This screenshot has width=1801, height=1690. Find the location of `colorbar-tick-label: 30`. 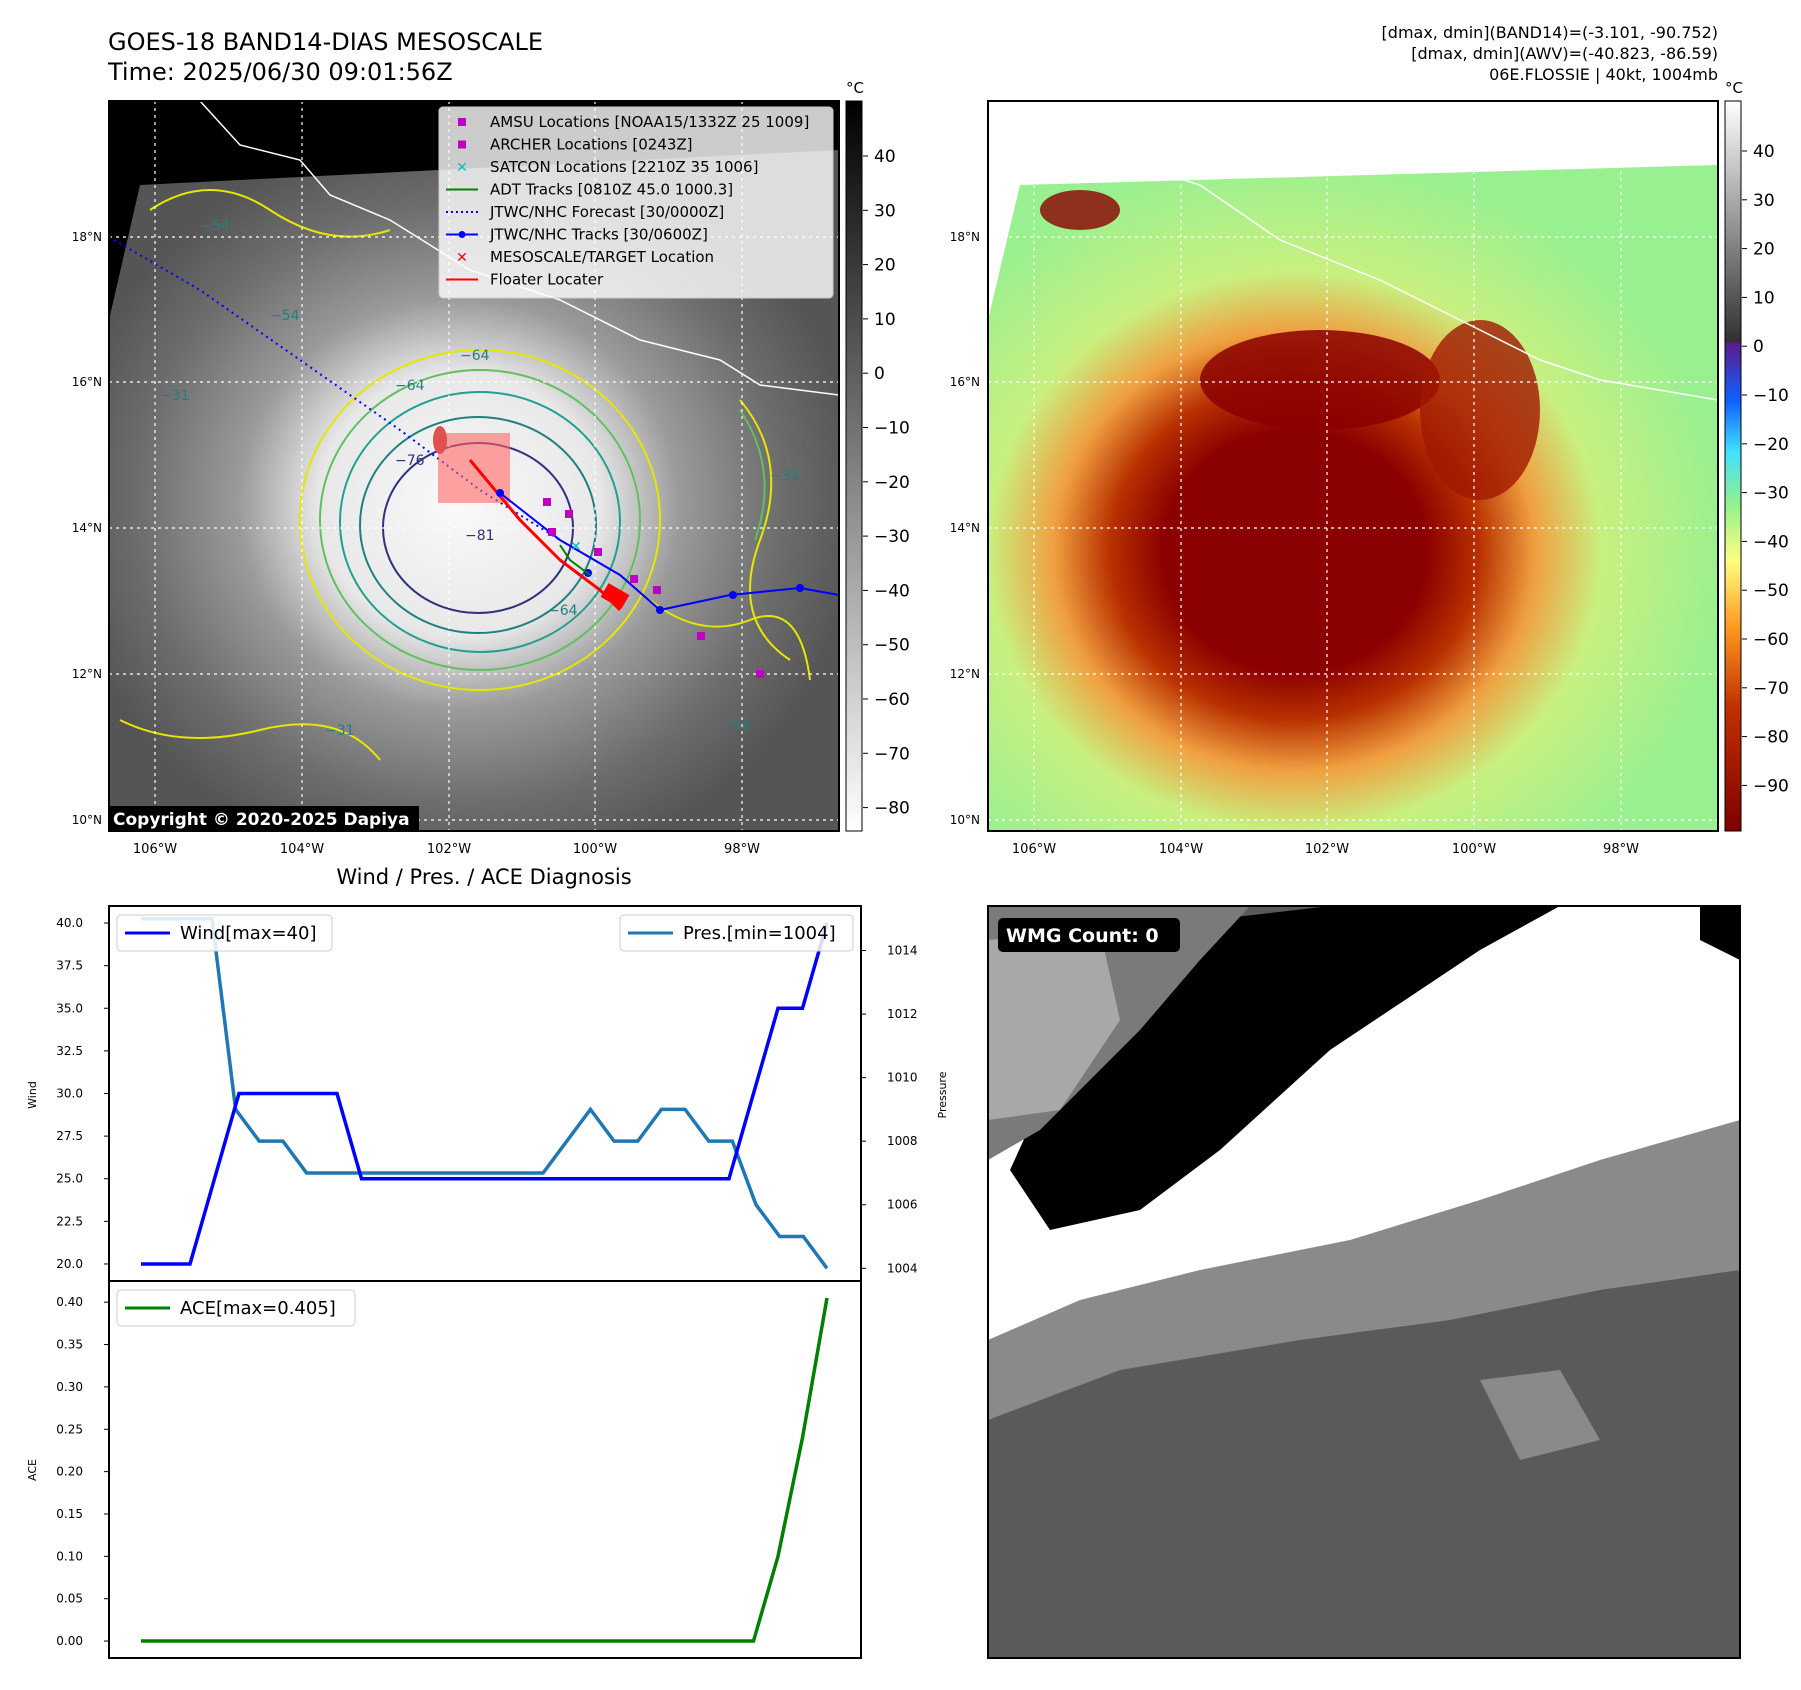

colorbar-tick-label: 30 is located at coordinates (885, 211).